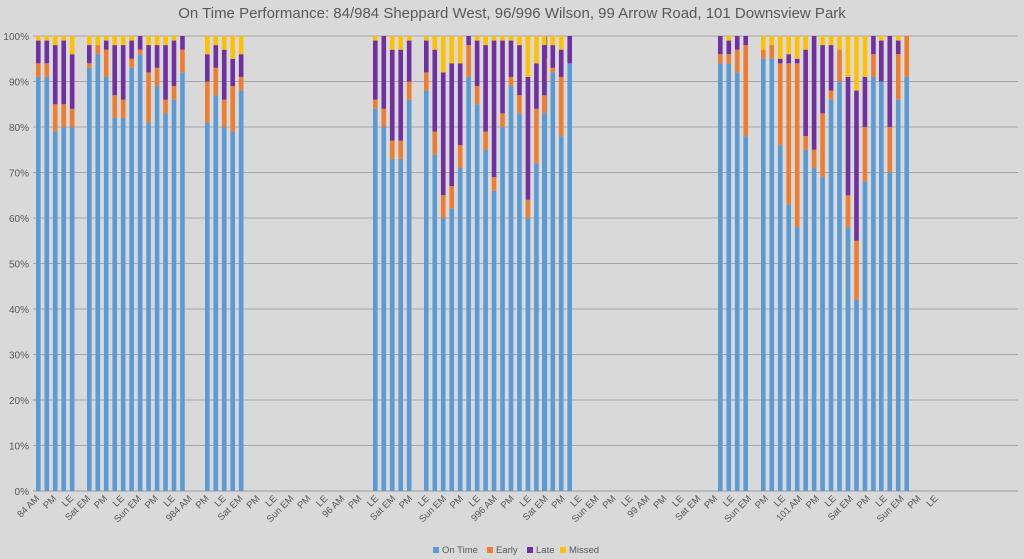 This screenshot has height=559, width=1024. I want to click on legend-label: On Time, so click(460, 550).